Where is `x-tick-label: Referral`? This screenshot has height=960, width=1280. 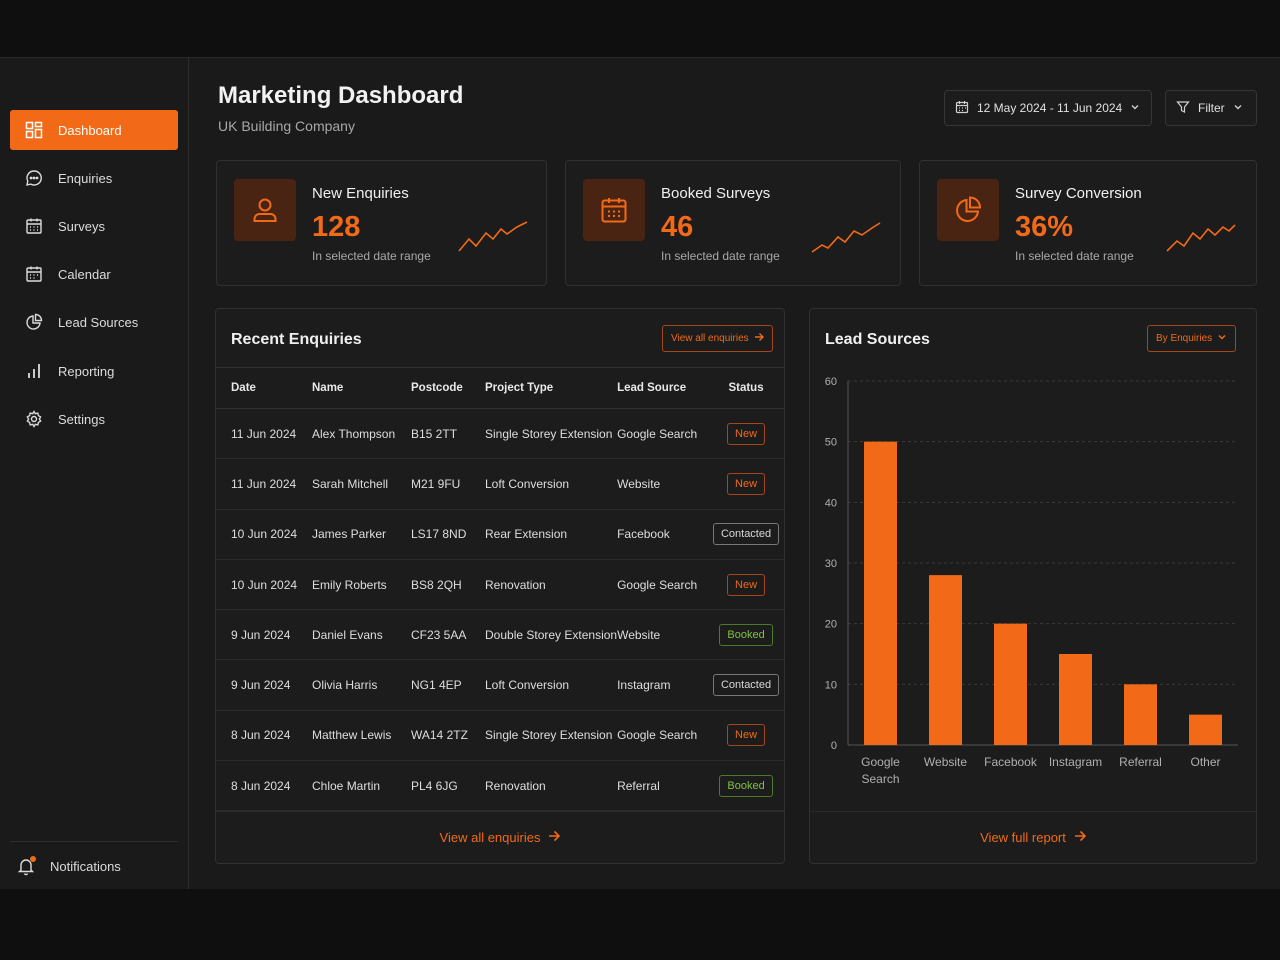 x-tick-label: Referral is located at coordinates (1140, 762).